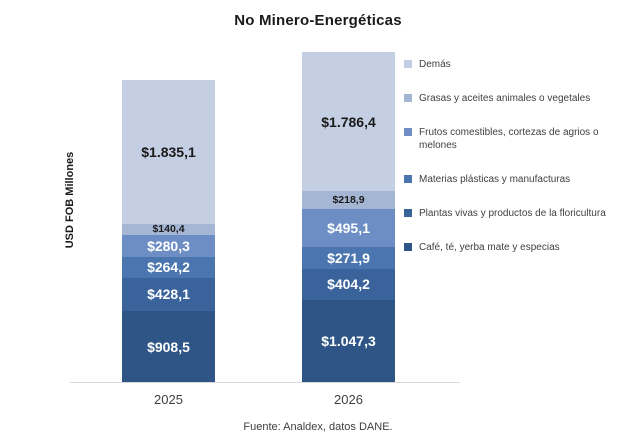 The image size is (636, 442). I want to click on bar-segment: $908,5, so click(168, 346).